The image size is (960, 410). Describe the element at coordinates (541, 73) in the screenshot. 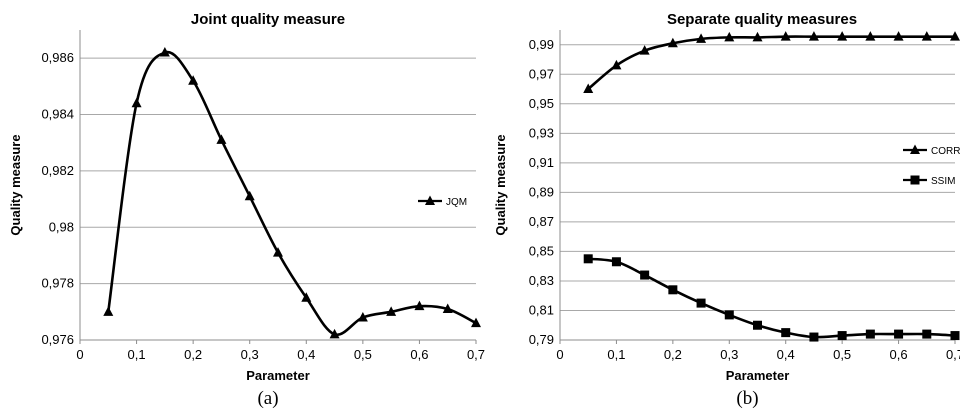

I see `y-tick-label: 0,97` at that location.